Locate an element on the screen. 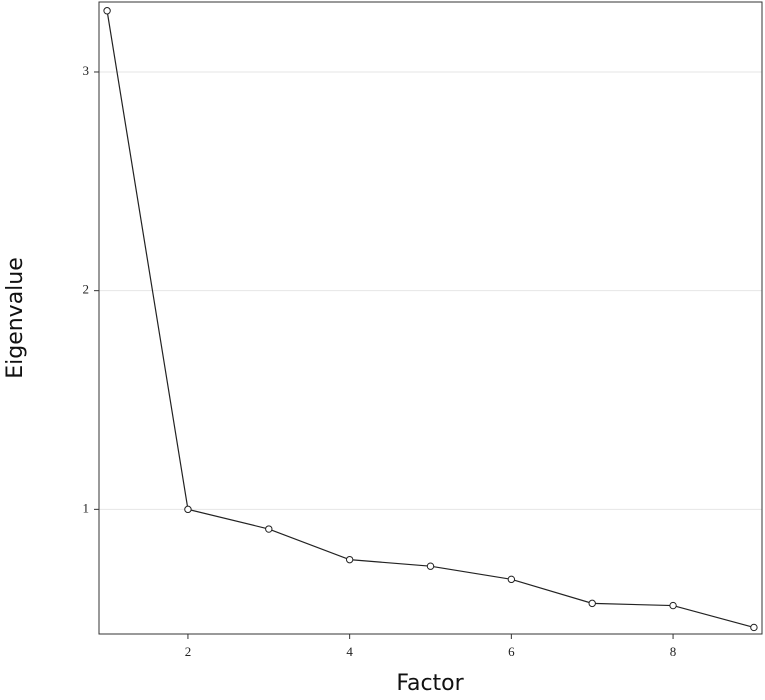 This screenshot has height=700, width=765. x-axis-label: Factor is located at coordinates (430, 683).